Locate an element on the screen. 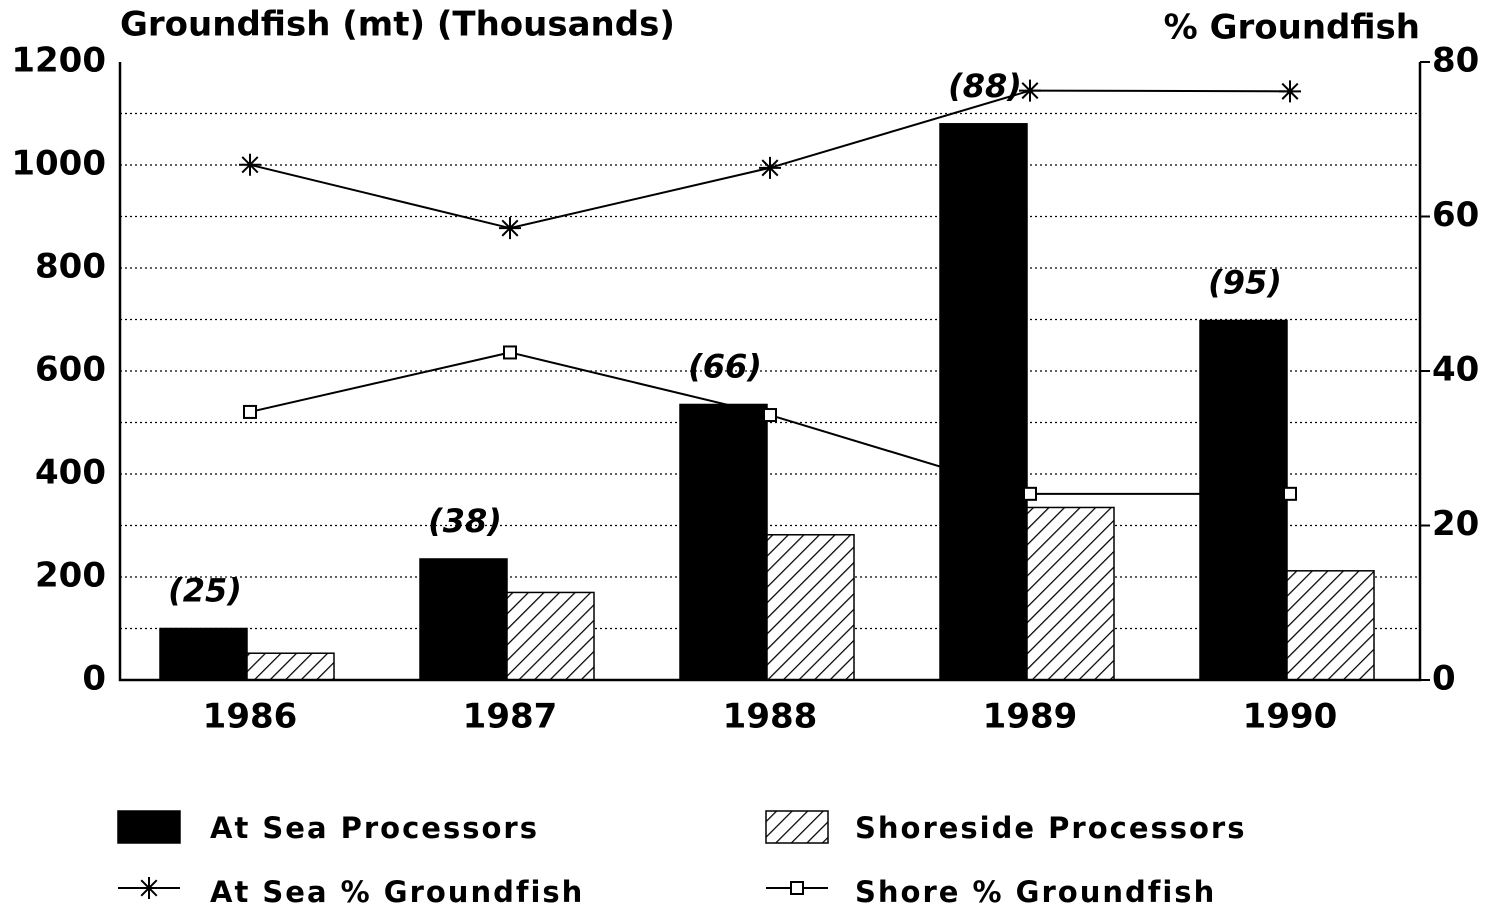 The width and height of the screenshot is (1489, 913). y-tick-label: 400 is located at coordinates (70, 473).